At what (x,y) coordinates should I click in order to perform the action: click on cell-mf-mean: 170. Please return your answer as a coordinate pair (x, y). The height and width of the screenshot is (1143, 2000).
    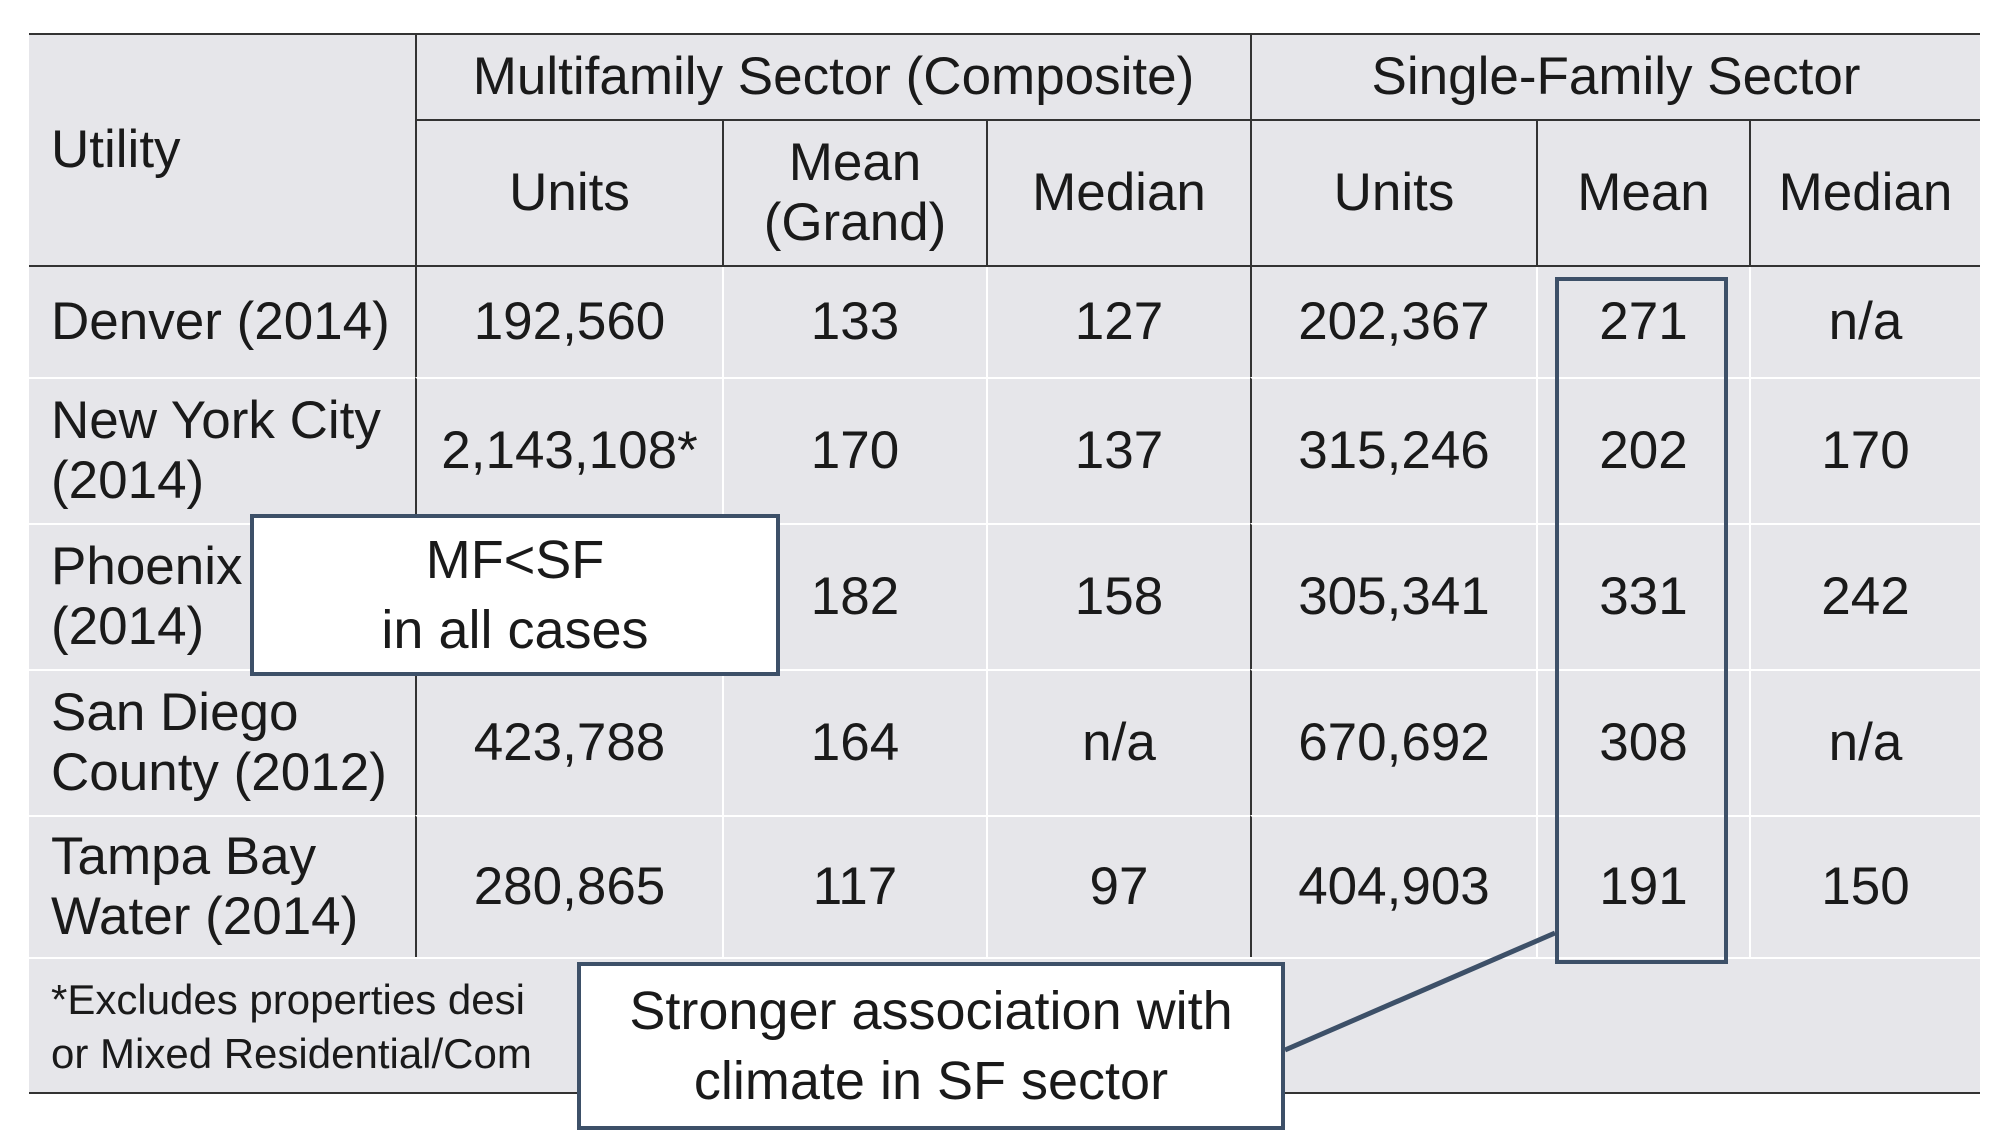
    Looking at the image, I should click on (854, 450).